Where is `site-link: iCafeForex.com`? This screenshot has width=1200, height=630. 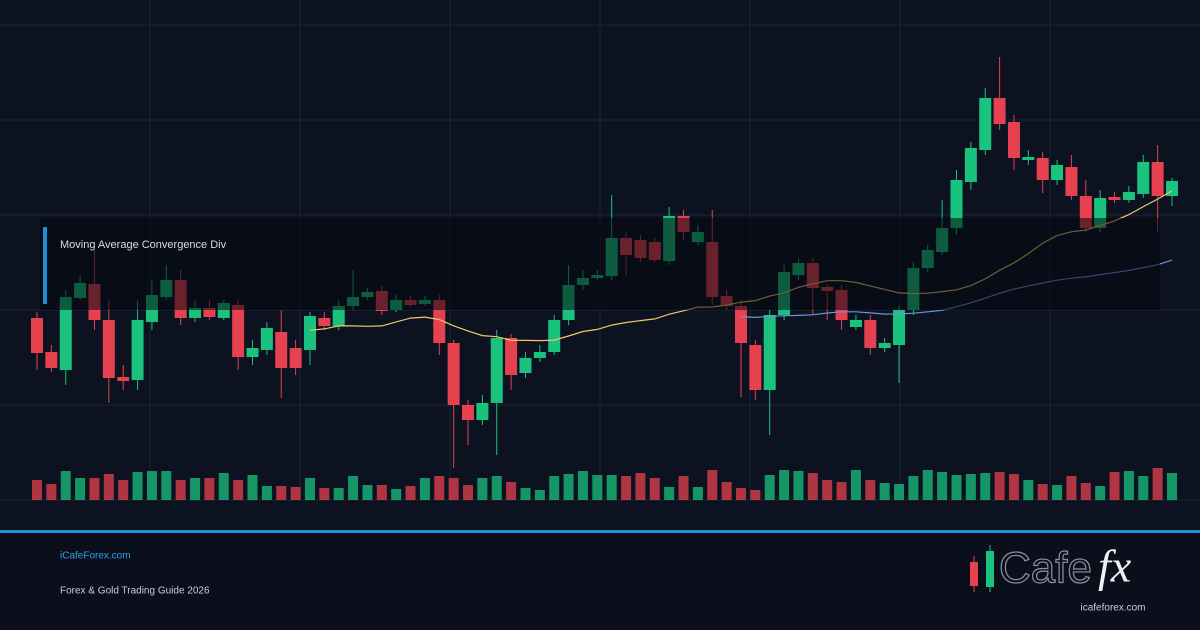
site-link: iCafeForex.com is located at coordinates (95, 556).